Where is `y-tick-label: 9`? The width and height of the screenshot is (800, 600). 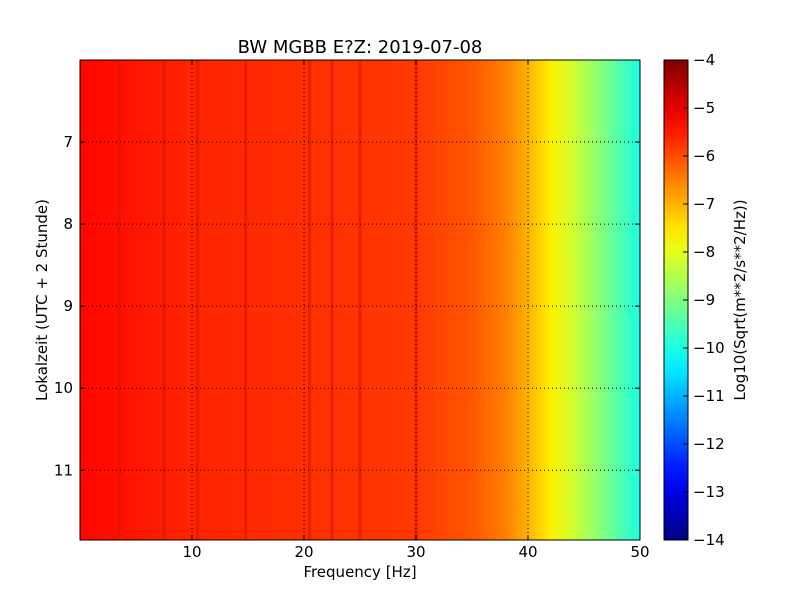 y-tick-label: 9 is located at coordinates (68, 306).